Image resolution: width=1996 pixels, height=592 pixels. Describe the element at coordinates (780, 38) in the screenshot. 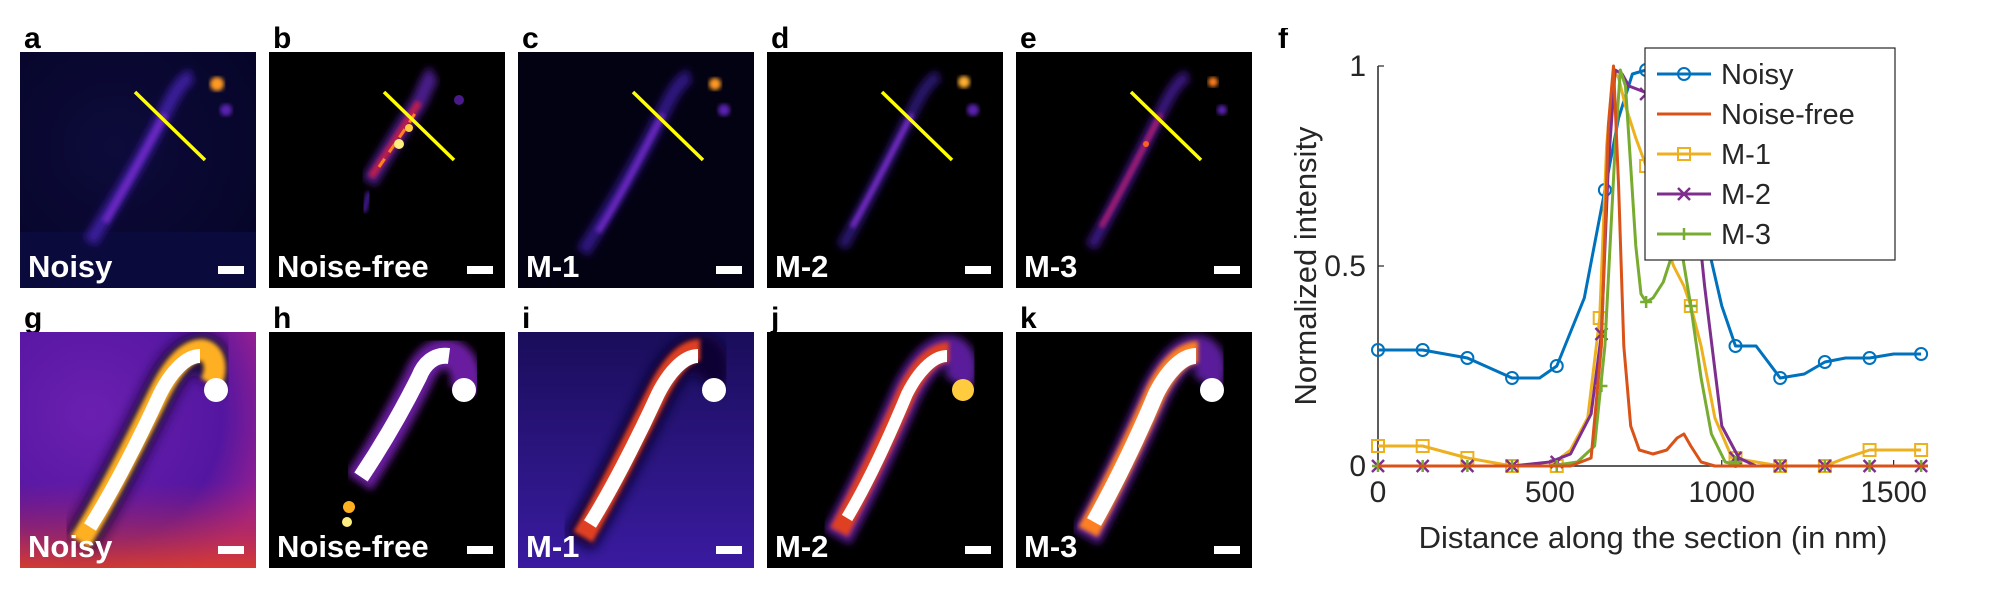

I see `panel-letter-d: d` at that location.